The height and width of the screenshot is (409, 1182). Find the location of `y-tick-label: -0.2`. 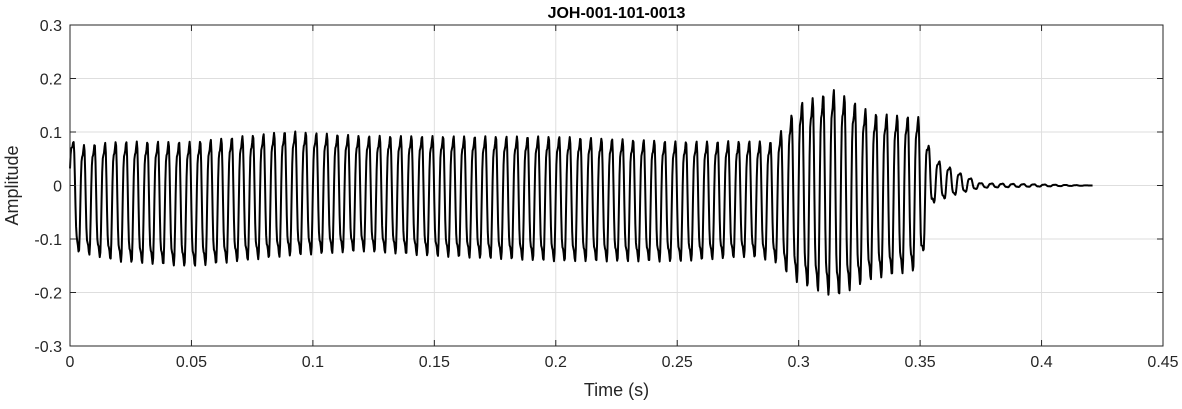

y-tick-label: -0.2 is located at coordinates (48, 294).